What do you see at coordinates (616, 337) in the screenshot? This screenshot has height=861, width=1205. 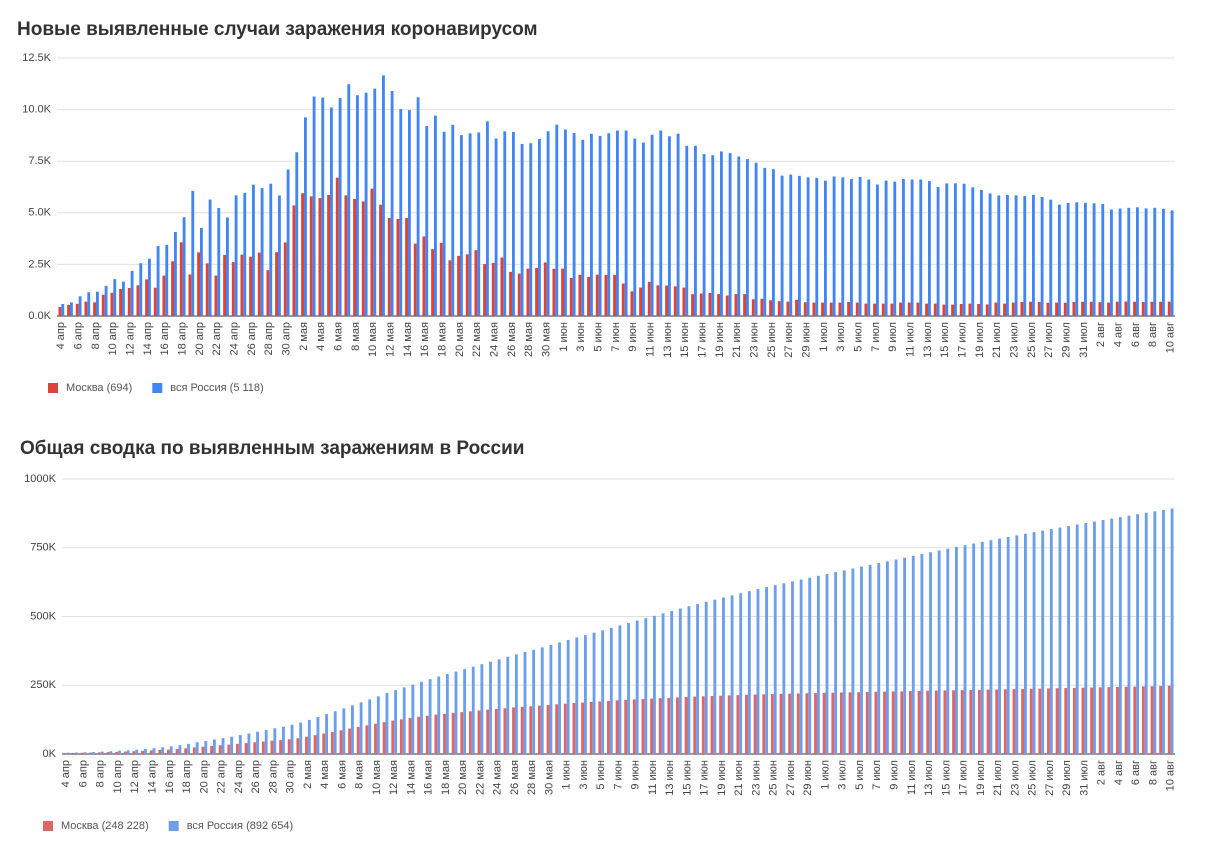 I see `x-tick-label: 7 июн` at bounding box center [616, 337].